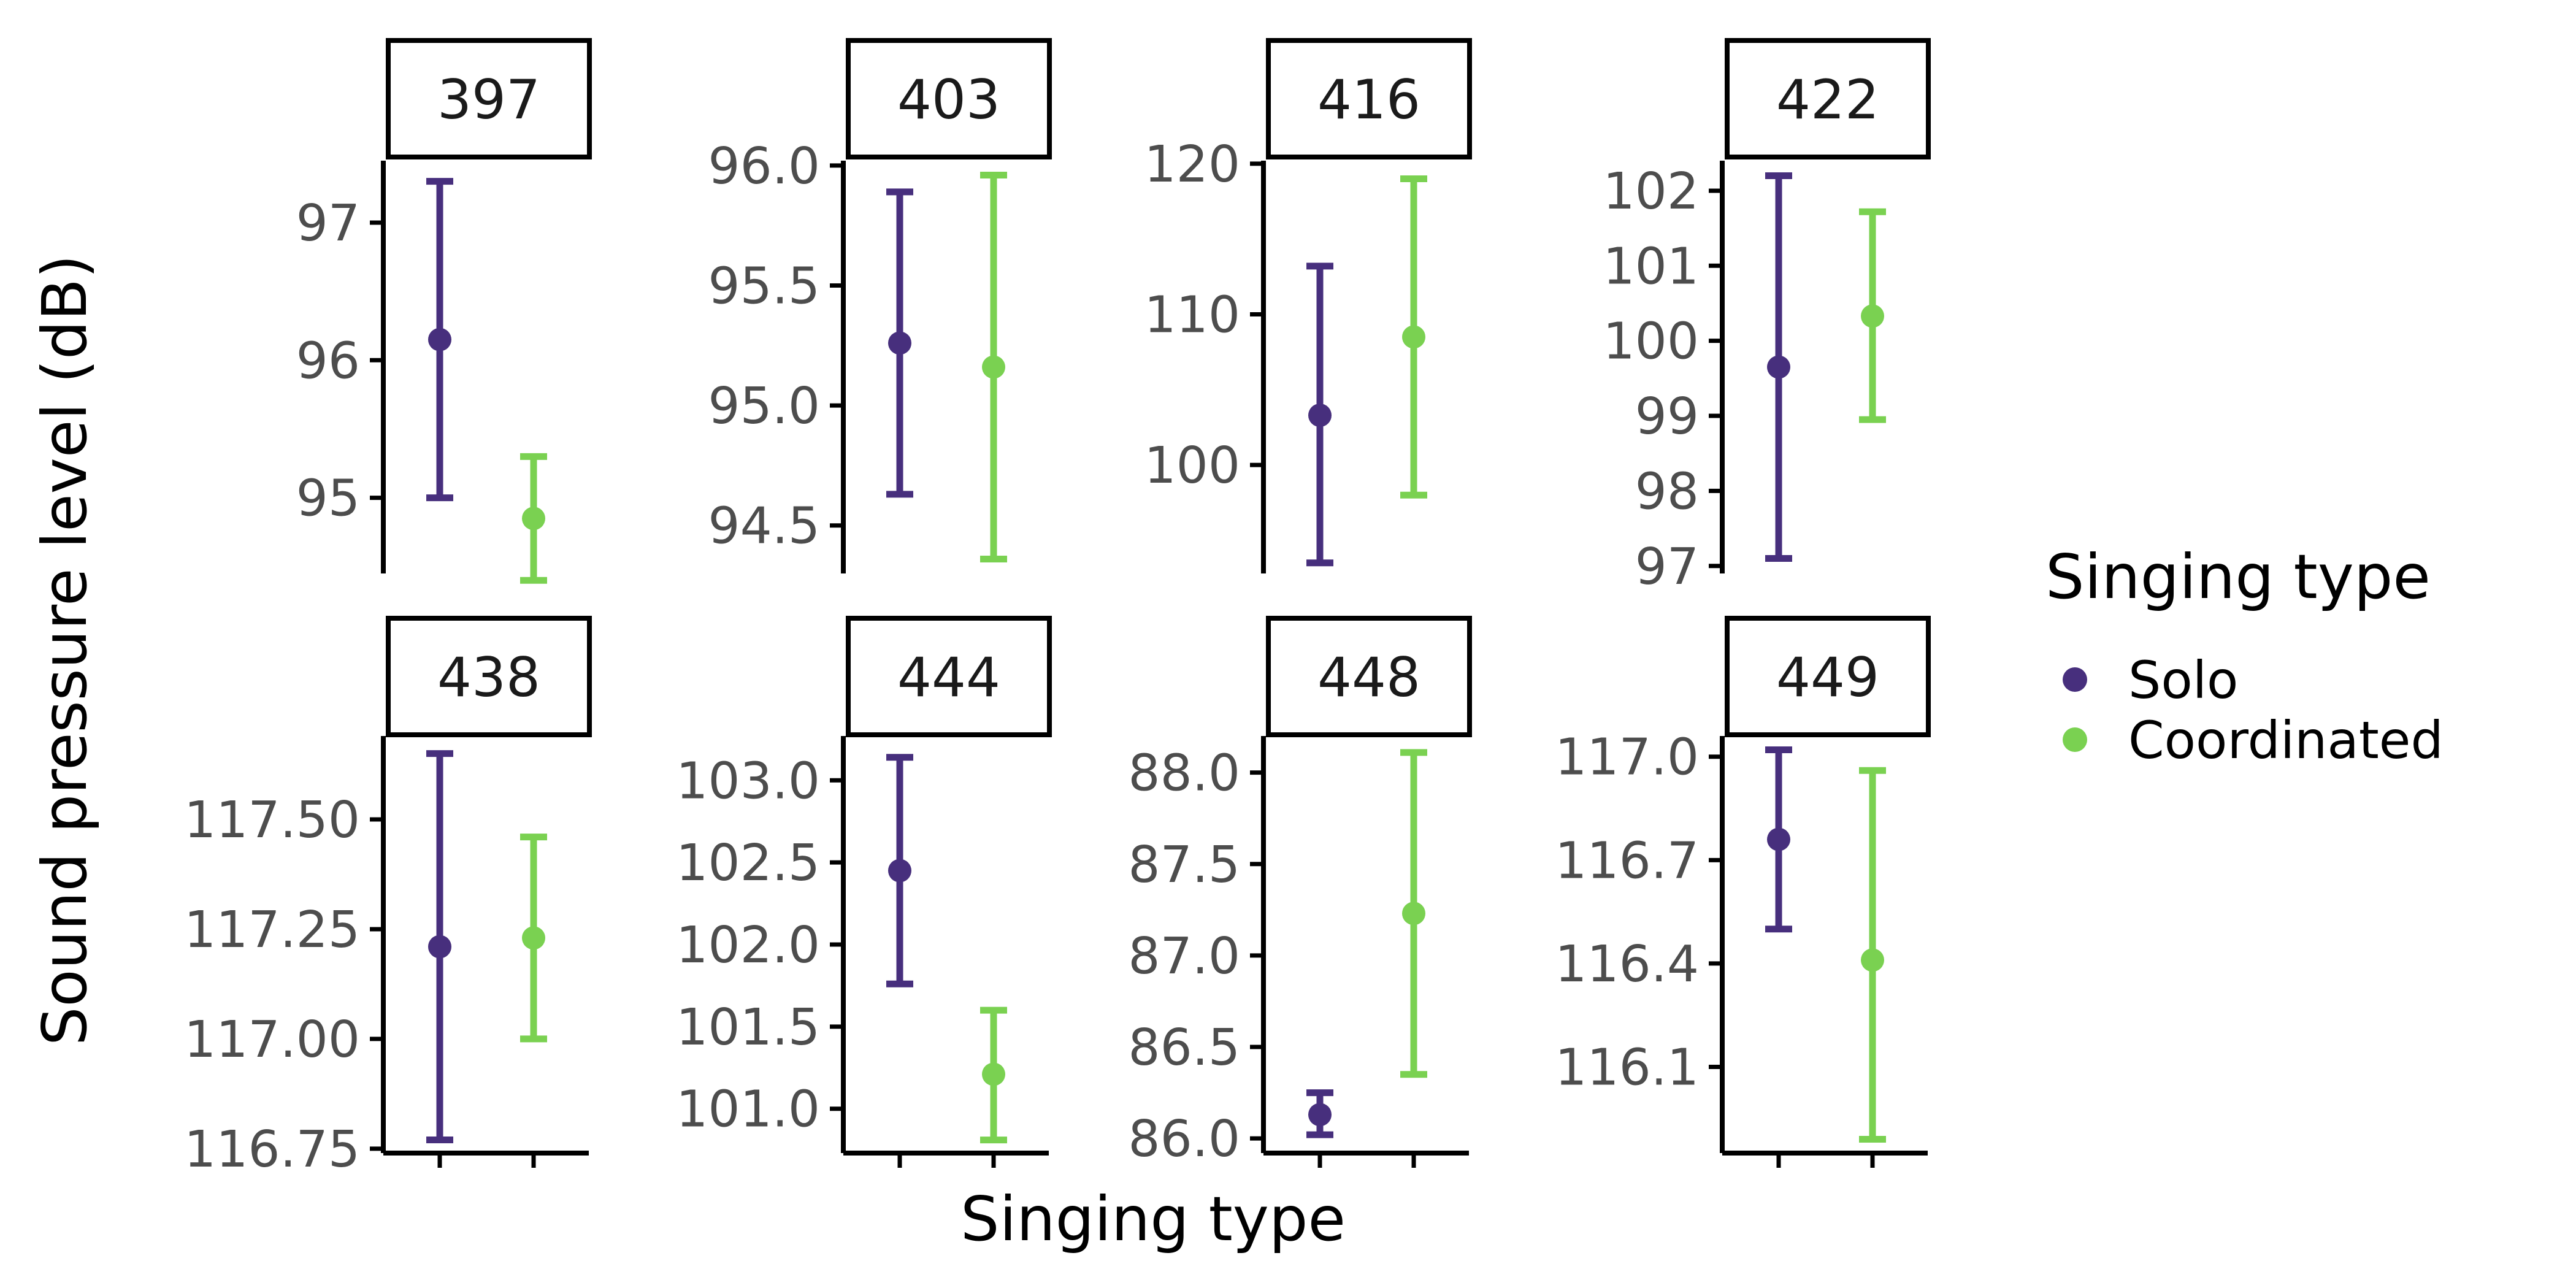 This screenshot has height=1288, width=2576. What do you see at coordinates (2238, 577) in the screenshot?
I see `legend-title: Singing type` at bounding box center [2238, 577].